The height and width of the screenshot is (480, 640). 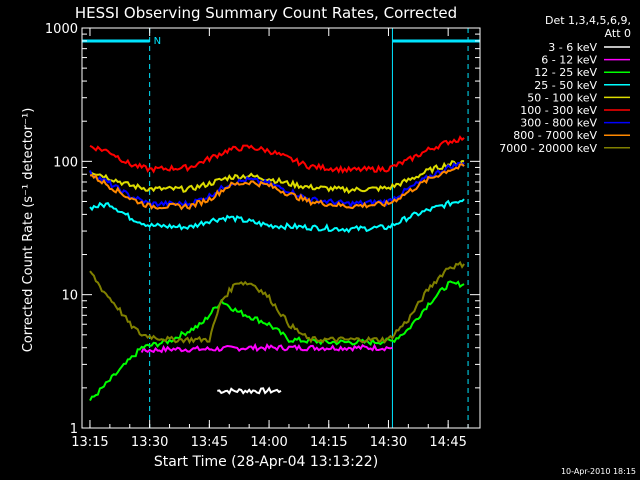 I want to click on y-axis-label: Corrected Count Rate (s⁻¹ detector⁻¹), so click(x=28, y=230).